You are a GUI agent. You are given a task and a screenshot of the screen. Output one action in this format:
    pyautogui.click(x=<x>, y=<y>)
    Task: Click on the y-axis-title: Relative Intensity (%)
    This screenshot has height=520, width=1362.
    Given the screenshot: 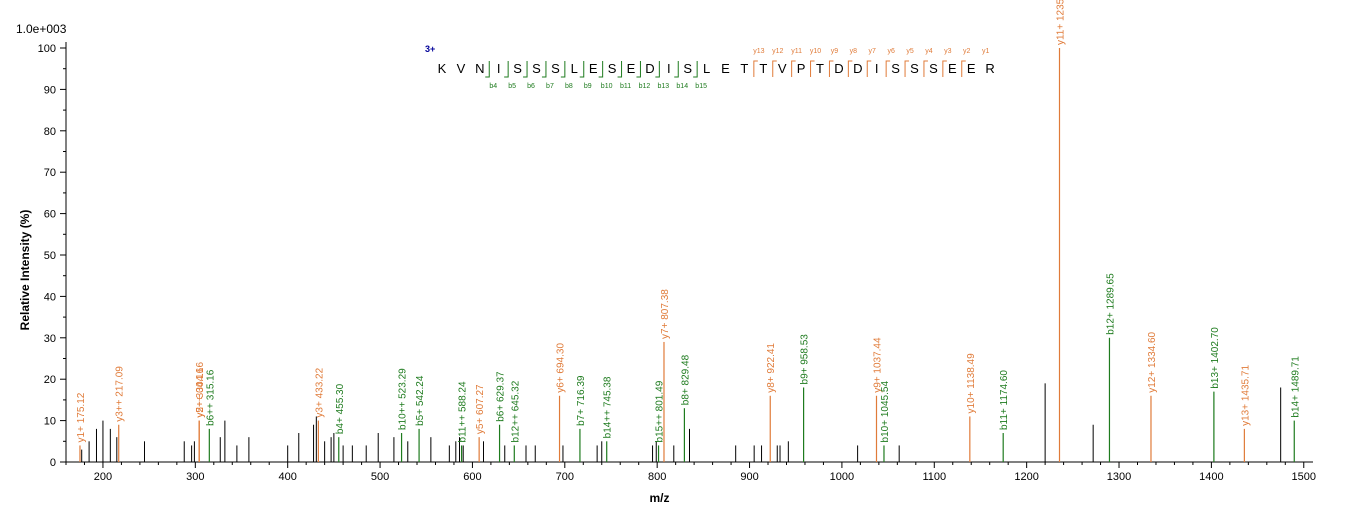 What is the action you would take?
    pyautogui.click(x=25, y=270)
    